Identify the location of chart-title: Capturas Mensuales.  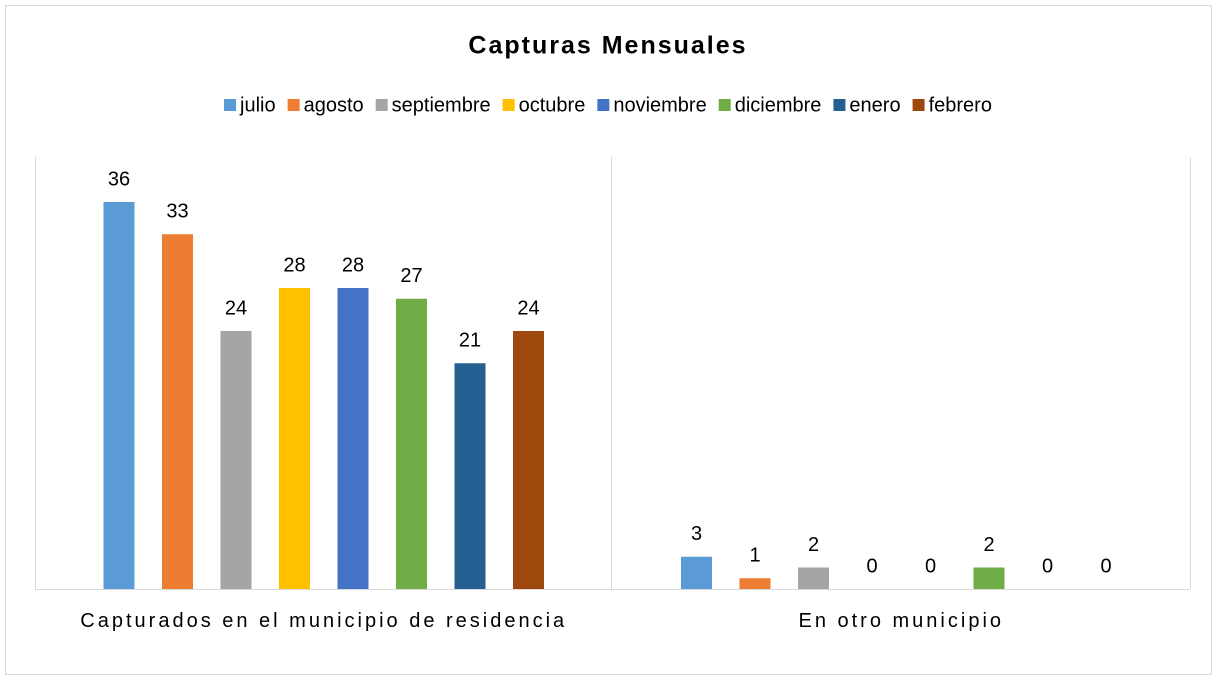
(607, 46).